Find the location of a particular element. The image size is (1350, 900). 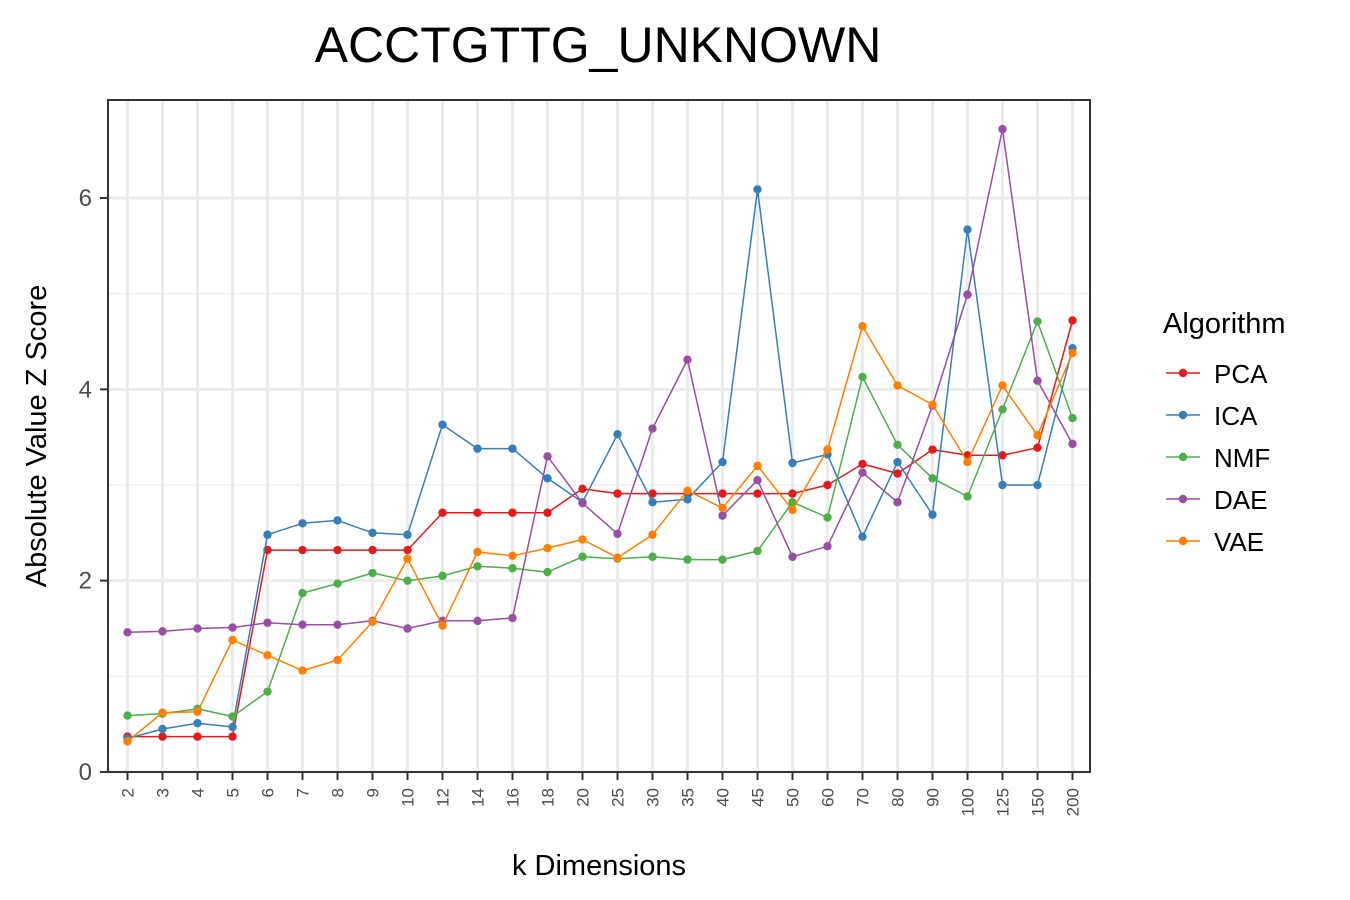

legend-item-vae: VAE is located at coordinates (1215, 542).